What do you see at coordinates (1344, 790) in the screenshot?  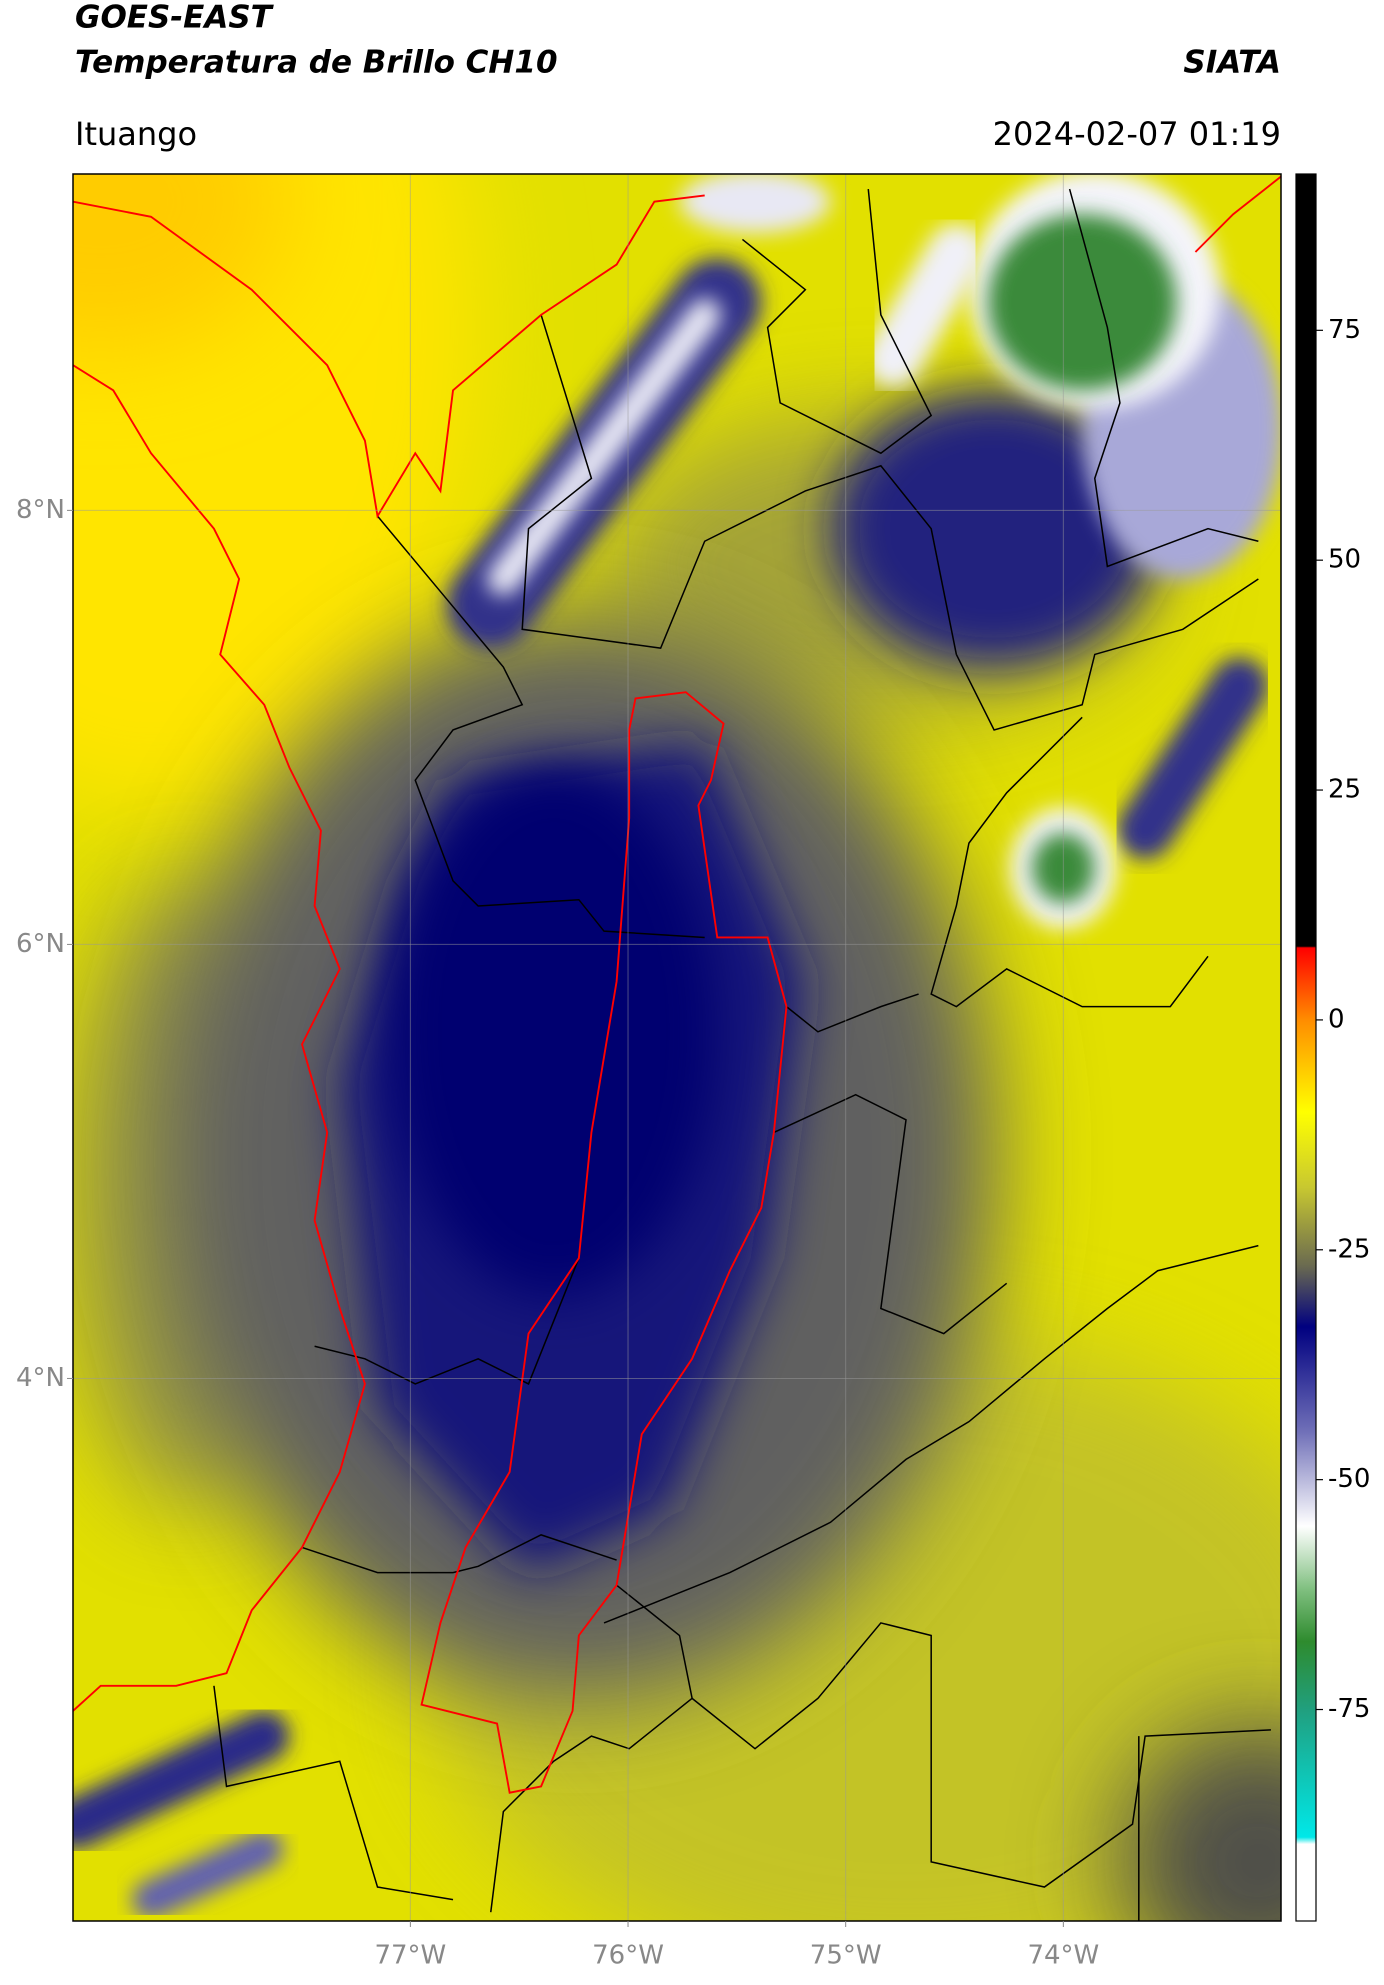 I see `colorbar-label: 25` at bounding box center [1344, 790].